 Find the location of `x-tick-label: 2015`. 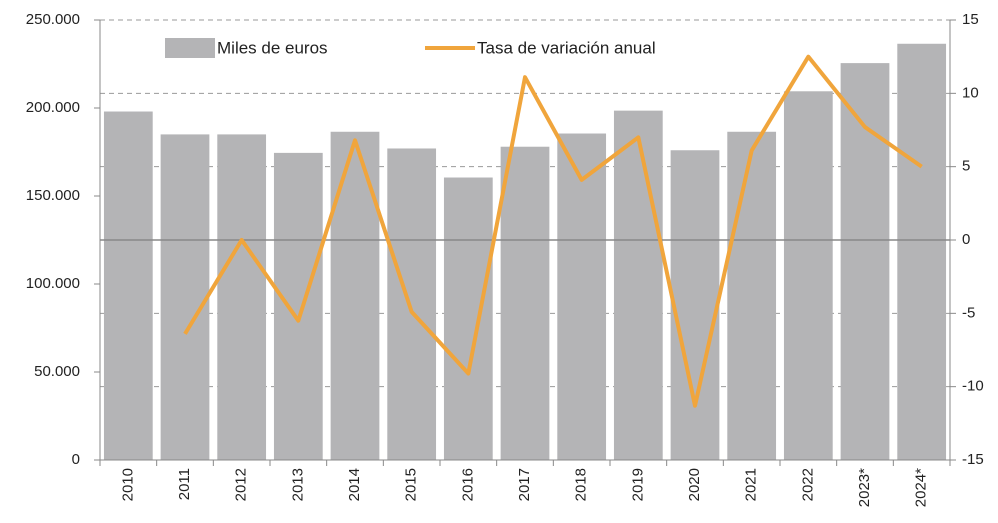

x-tick-label: 2015 is located at coordinates (411, 484).